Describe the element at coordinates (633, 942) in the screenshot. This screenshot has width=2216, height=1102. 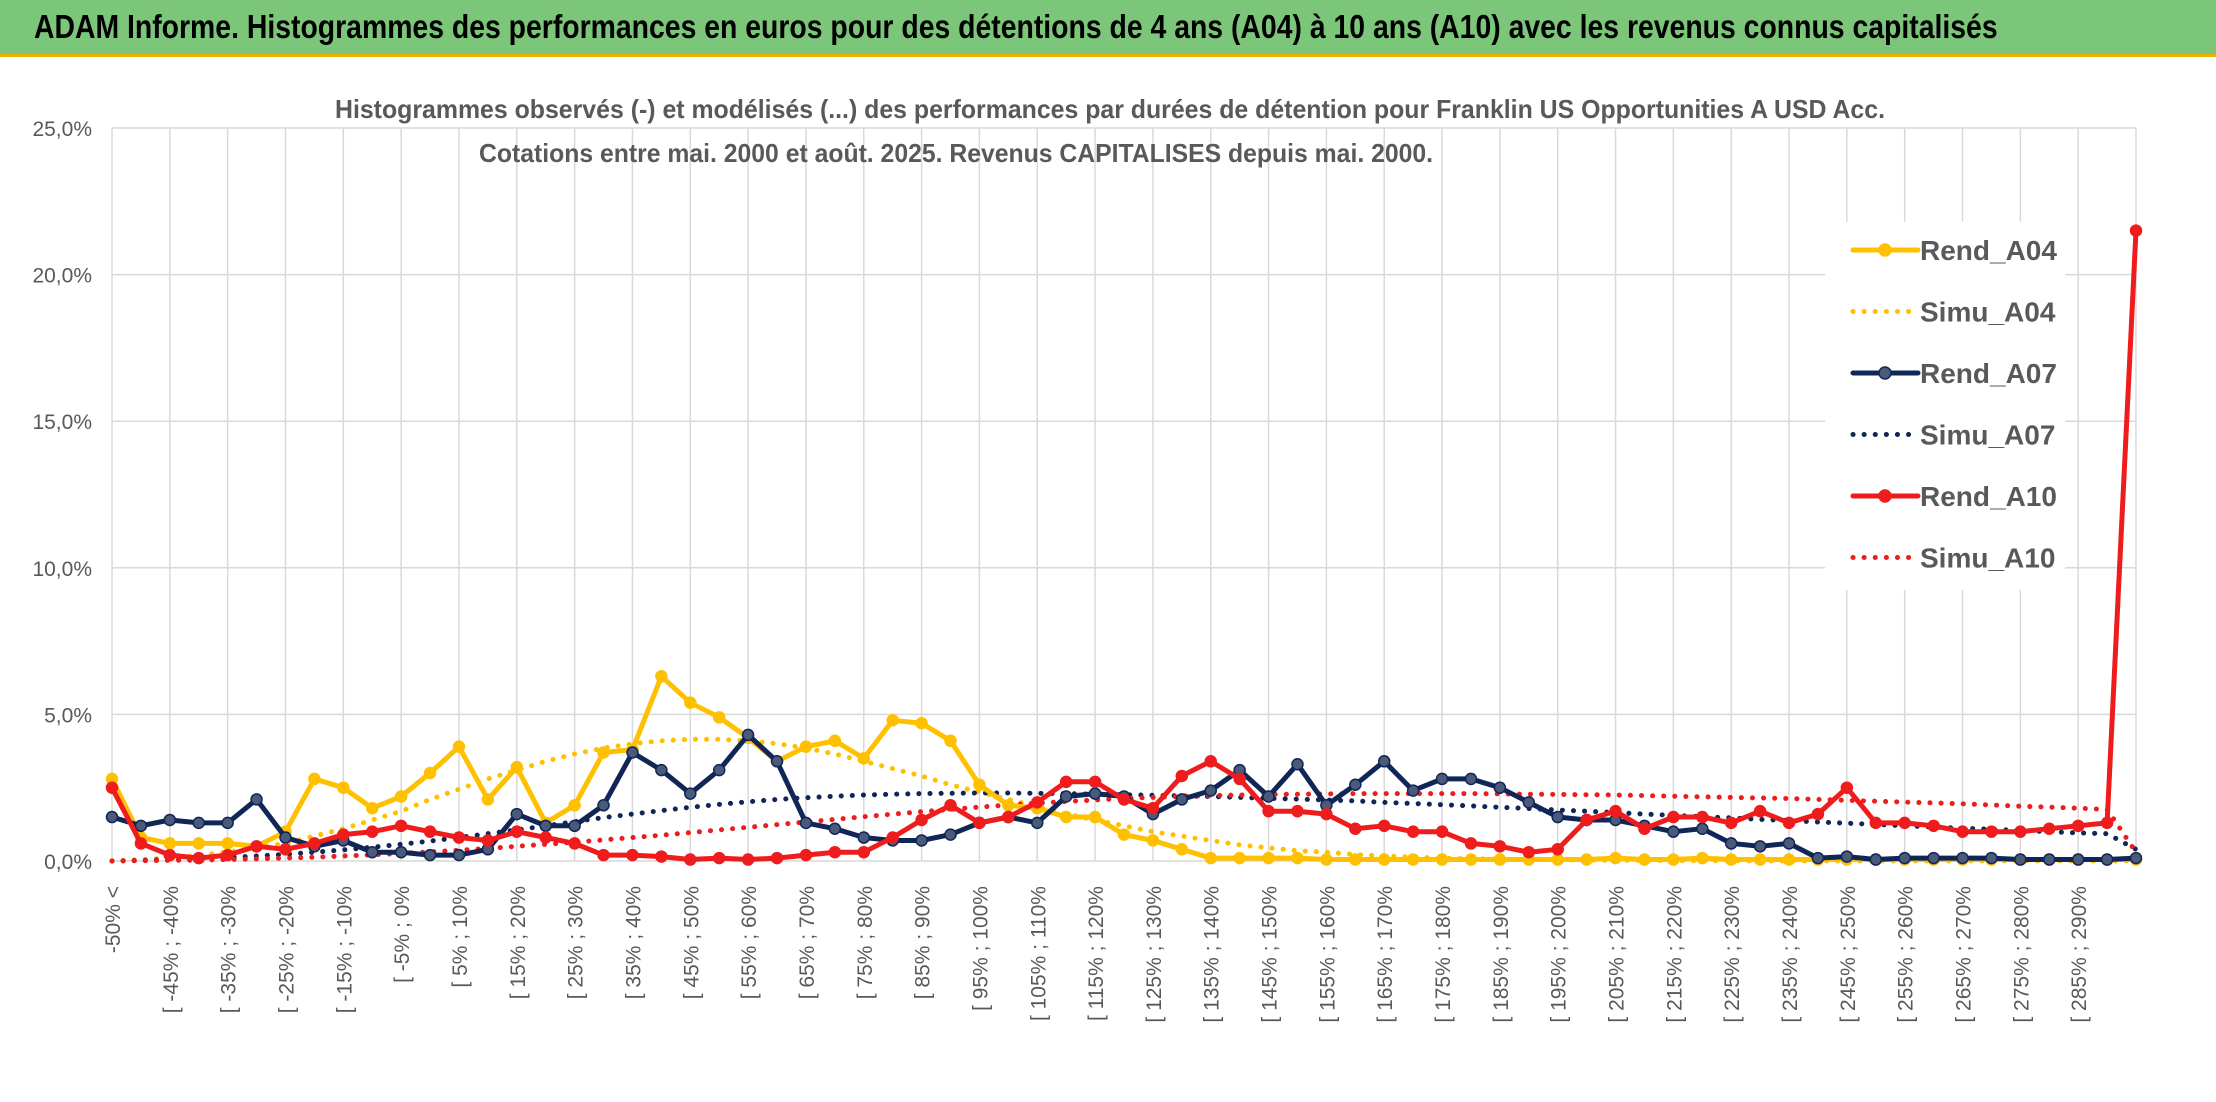
I see `x-tick-label: [ 35% ; 40%` at that location.